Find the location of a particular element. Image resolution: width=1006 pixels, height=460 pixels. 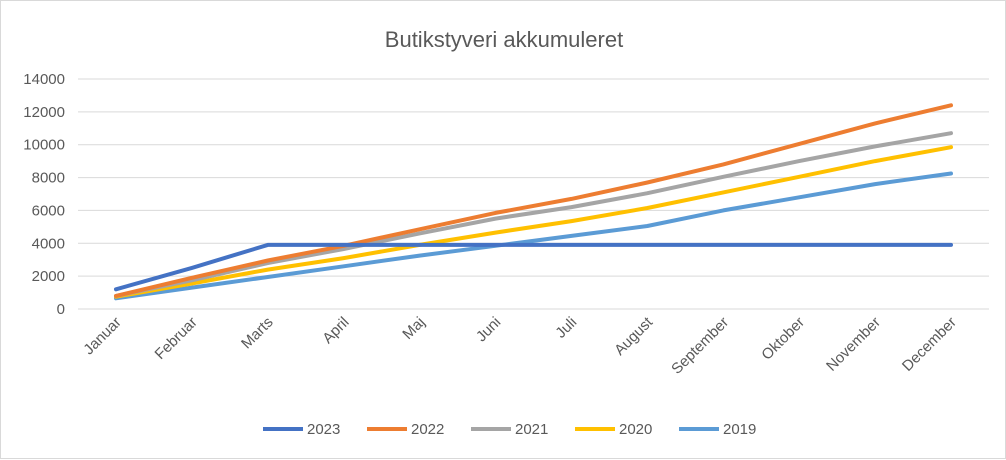

legend-label-2022: 2022 is located at coordinates (427, 429).